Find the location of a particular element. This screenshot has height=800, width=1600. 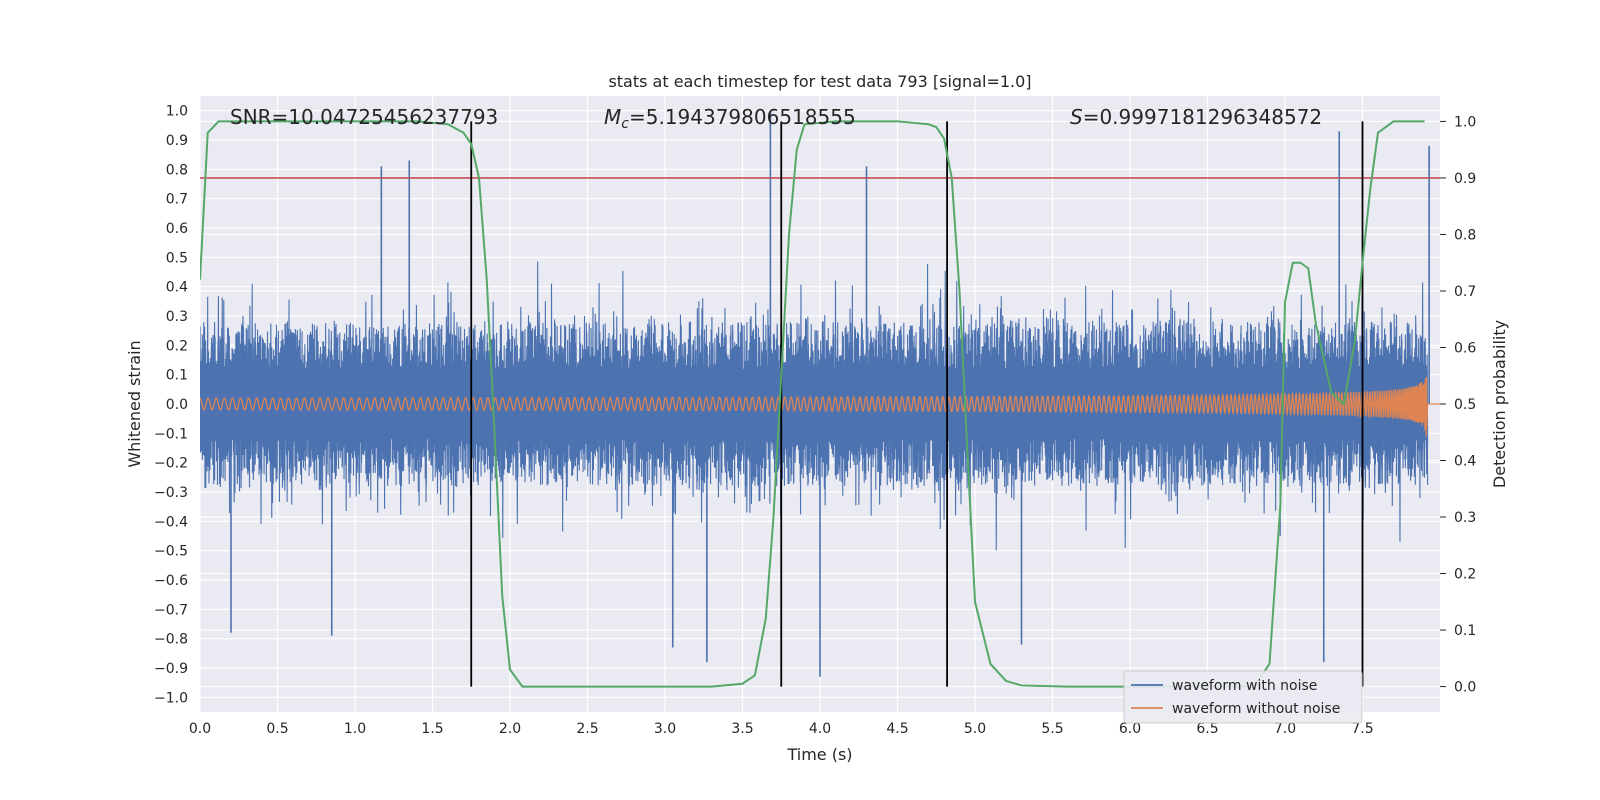

y-tick-label: −0.8 is located at coordinates (171, 640).